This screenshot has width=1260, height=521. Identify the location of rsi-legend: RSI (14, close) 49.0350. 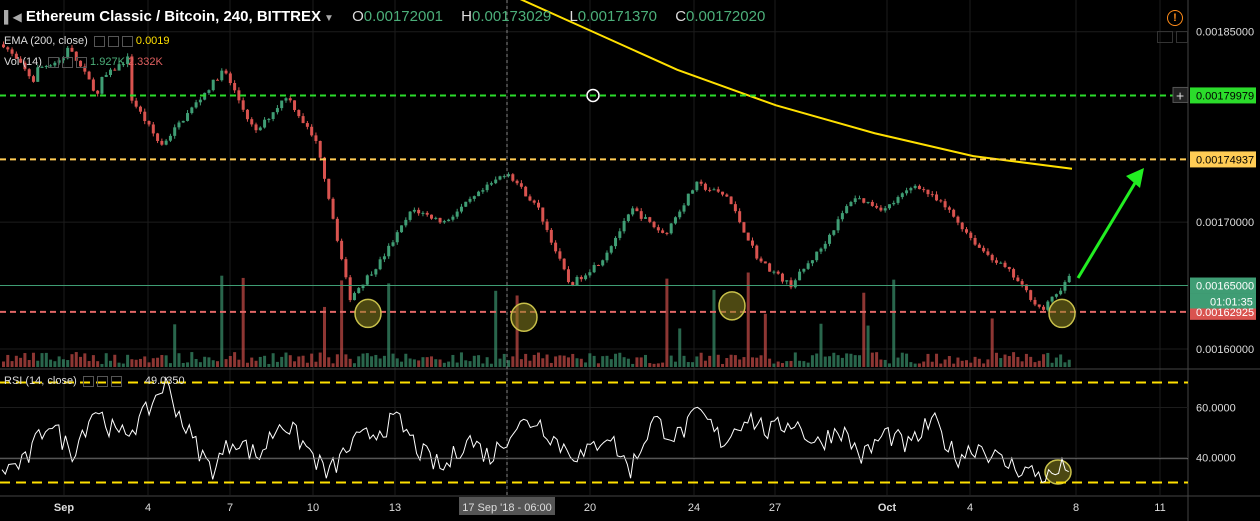
(94, 381).